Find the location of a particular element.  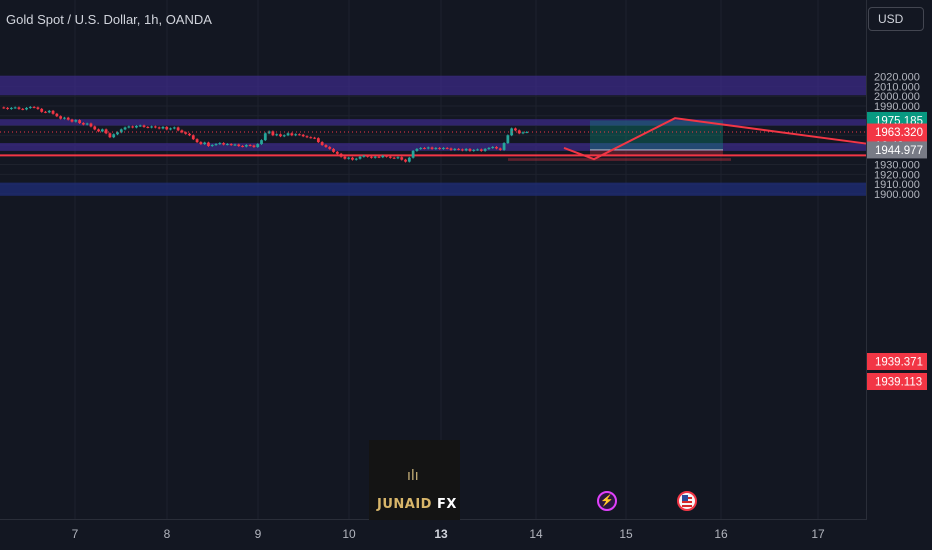

price-axis-separator is located at coordinates (866, 260).